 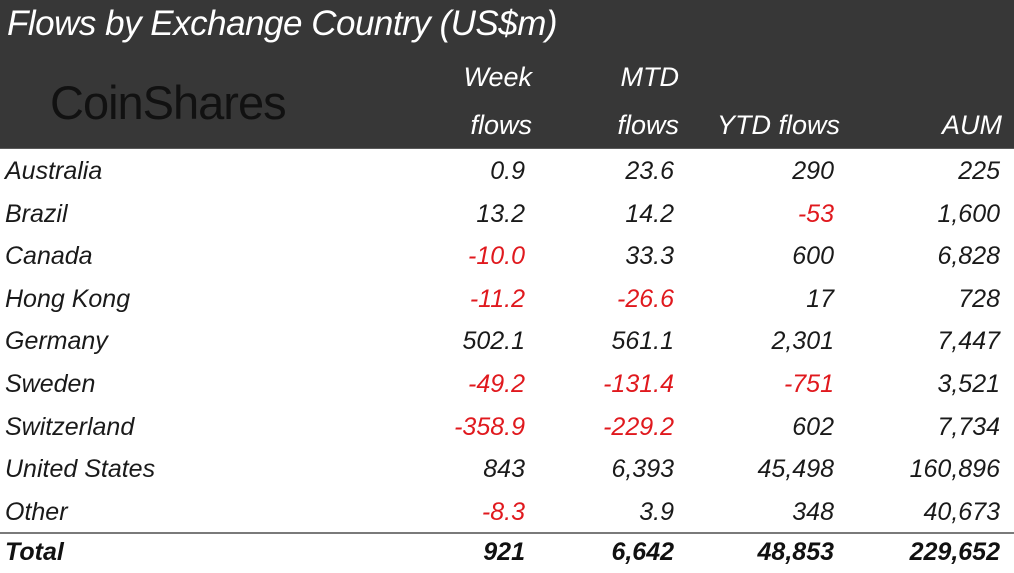 I want to click on total-label: Total, so click(x=34, y=552).